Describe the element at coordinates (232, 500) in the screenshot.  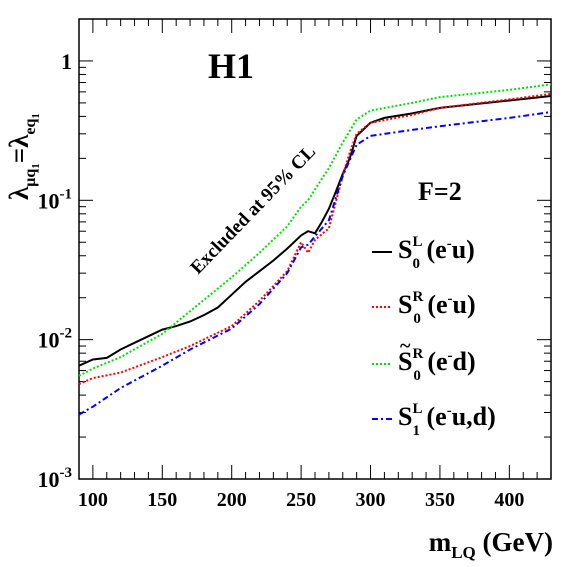
I see `x-tick-label: 200` at that location.